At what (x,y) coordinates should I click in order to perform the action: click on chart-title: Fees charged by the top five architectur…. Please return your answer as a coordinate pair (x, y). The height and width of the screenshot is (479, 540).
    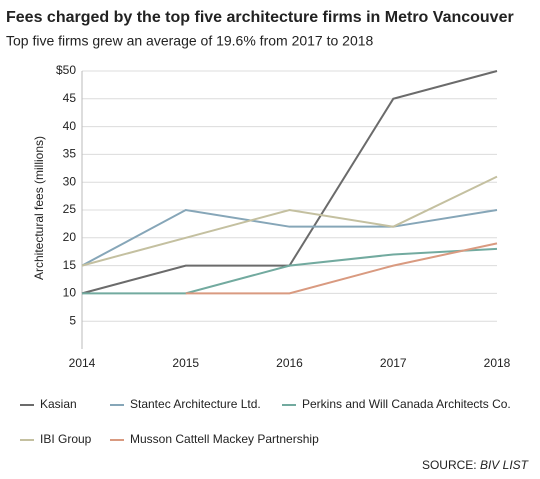
    Looking at the image, I should click on (260, 17).